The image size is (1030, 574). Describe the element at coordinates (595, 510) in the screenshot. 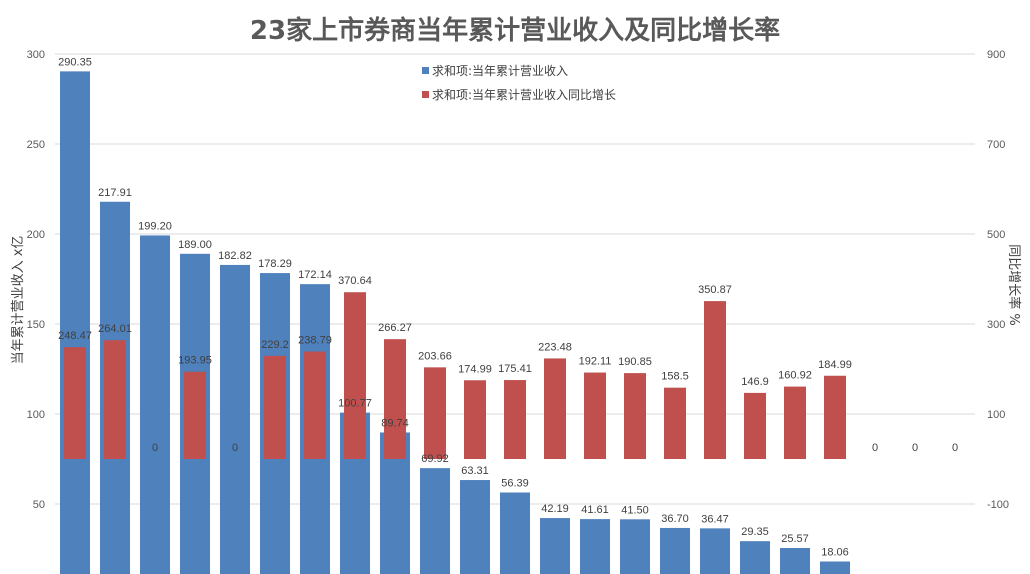

I see `data-label-revenue: 41.61` at that location.